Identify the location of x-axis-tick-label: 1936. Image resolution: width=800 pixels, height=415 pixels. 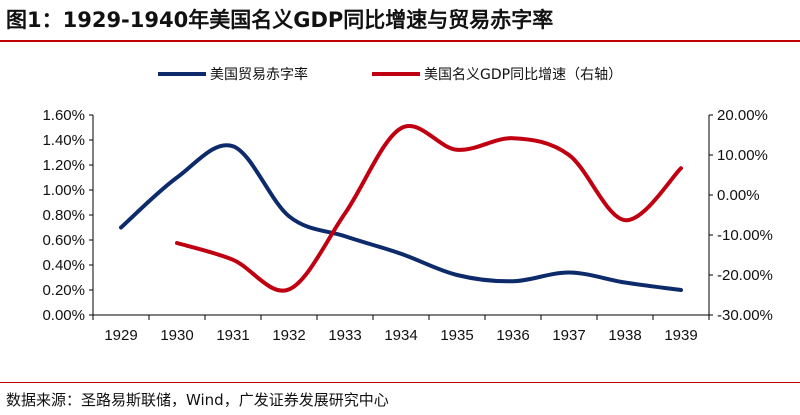
(512, 335).